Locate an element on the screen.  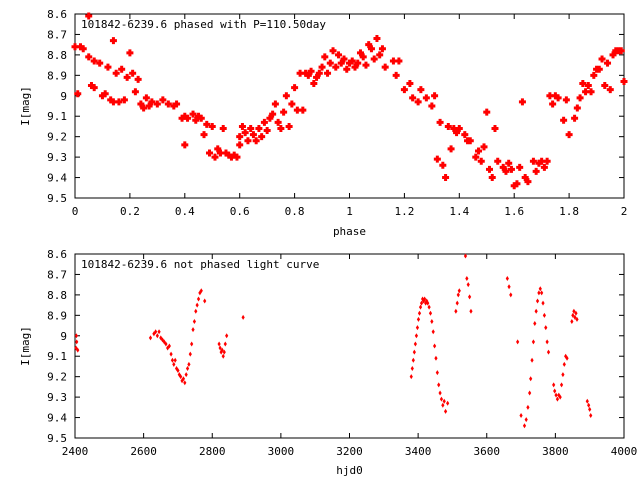
x-tick-label: 2400 is located at coordinates (75, 451).